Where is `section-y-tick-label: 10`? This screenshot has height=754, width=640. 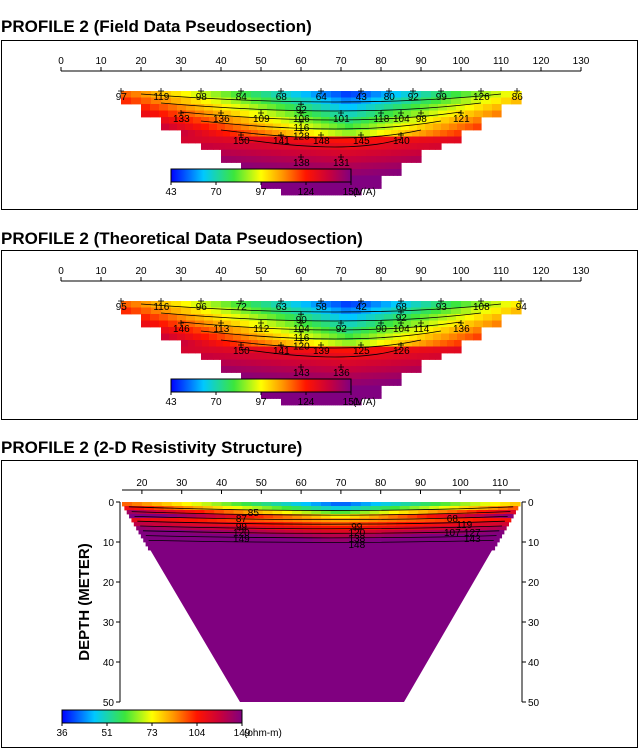 section-y-tick-label: 10 is located at coordinates (534, 543).